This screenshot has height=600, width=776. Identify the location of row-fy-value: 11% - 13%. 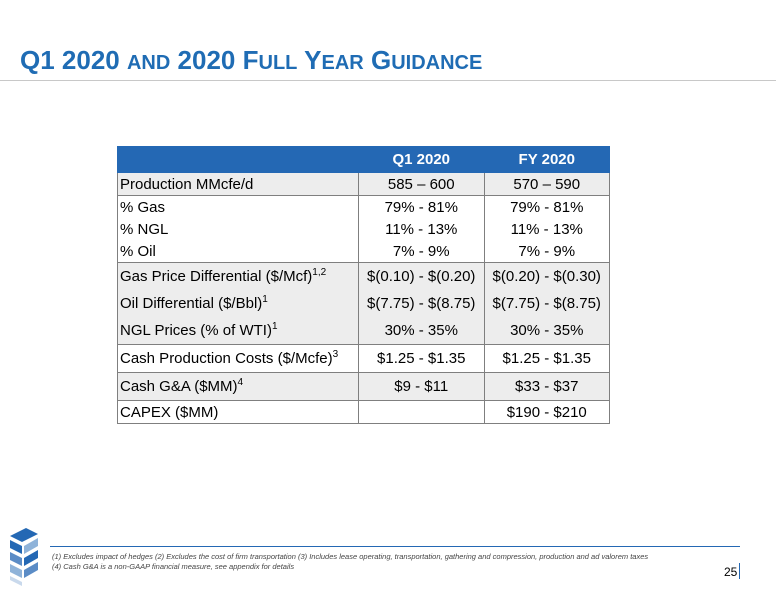
(546, 229).